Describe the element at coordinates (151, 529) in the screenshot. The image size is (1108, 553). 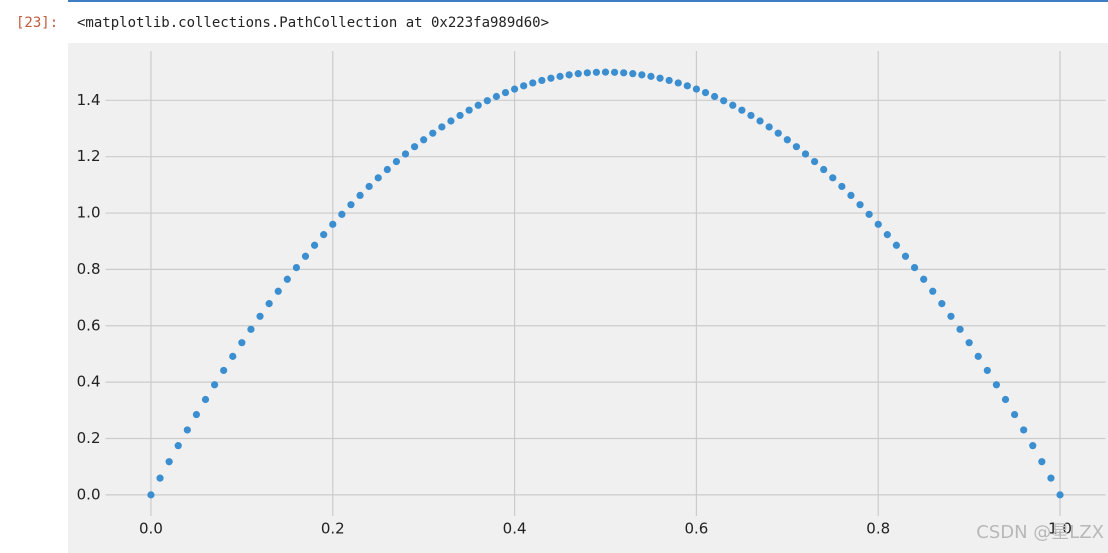
I see `x-tick-label: 0.0` at that location.